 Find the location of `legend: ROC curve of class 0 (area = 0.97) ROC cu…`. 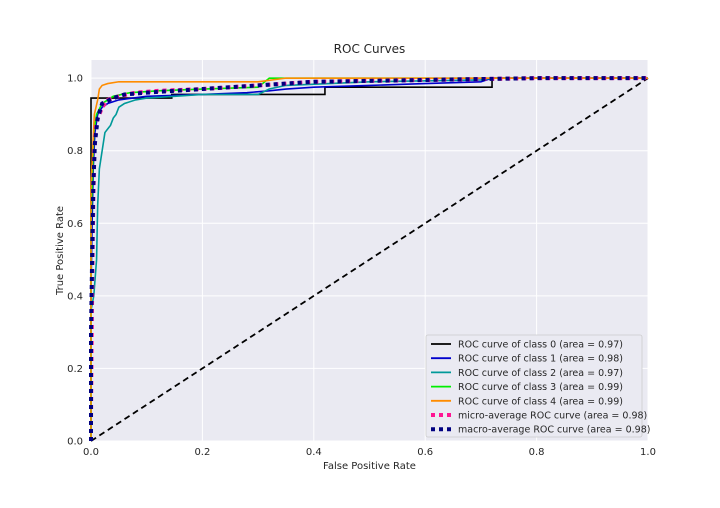

legend: ROC curve of class 0 (area = 0.97) ROC cu… is located at coordinates (537, 386).